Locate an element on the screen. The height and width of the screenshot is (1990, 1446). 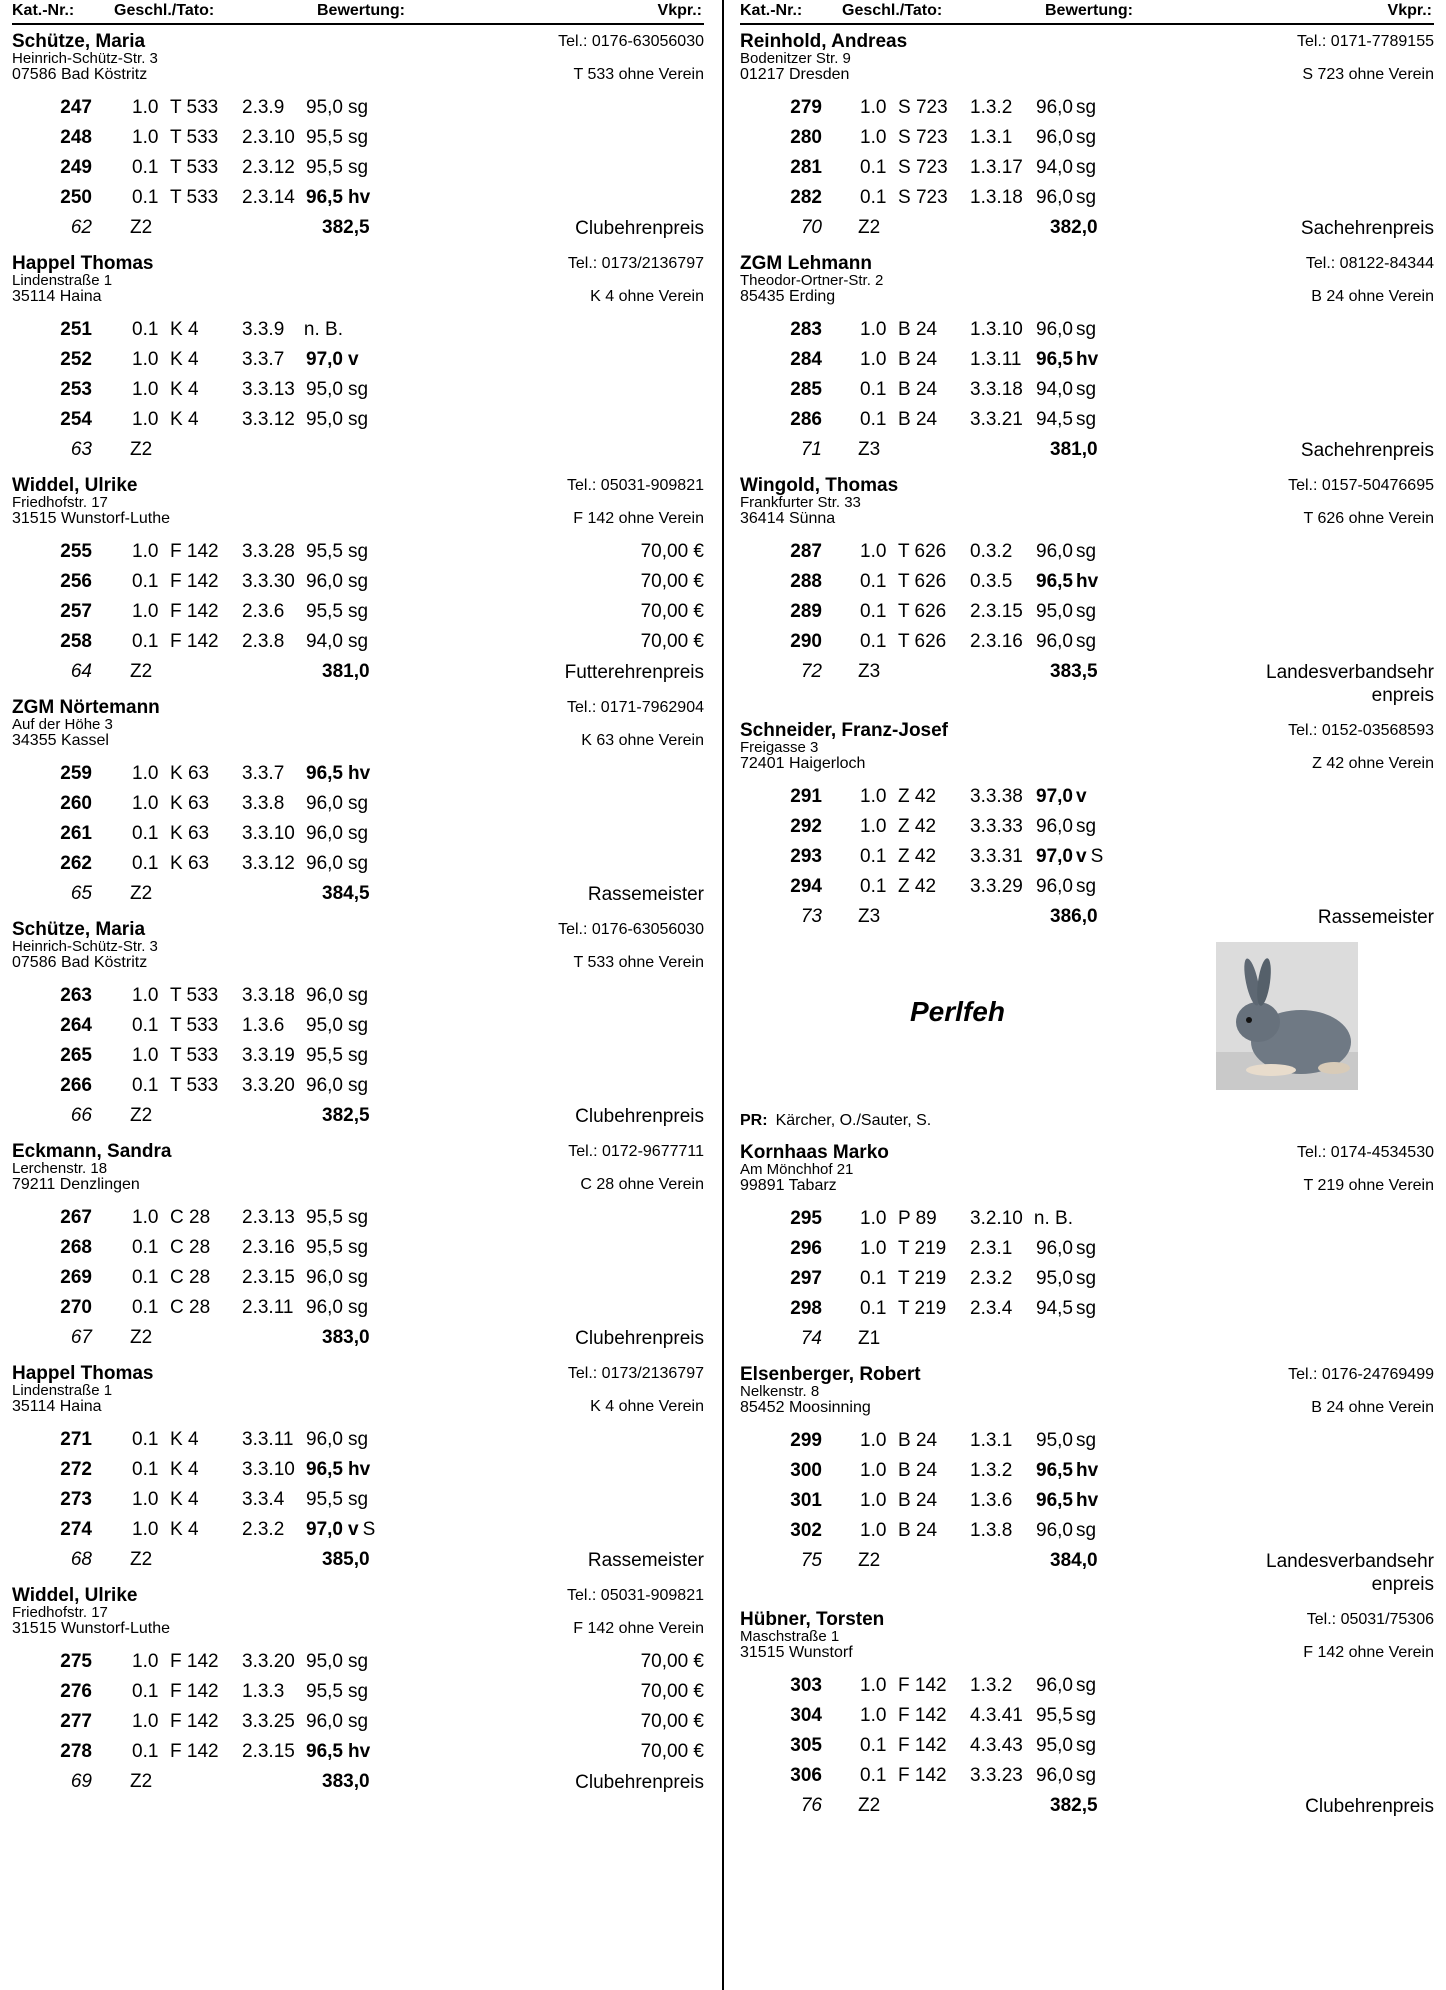
ring-number: 2.3.15 is located at coordinates (268, 1277).